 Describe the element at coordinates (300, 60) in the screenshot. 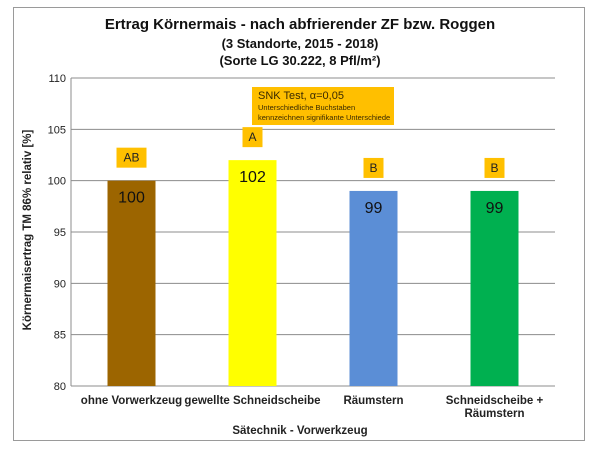

I see `chart-subtitle-2: (Sorte LG 30.222, 8 Pfl/m²)` at that location.